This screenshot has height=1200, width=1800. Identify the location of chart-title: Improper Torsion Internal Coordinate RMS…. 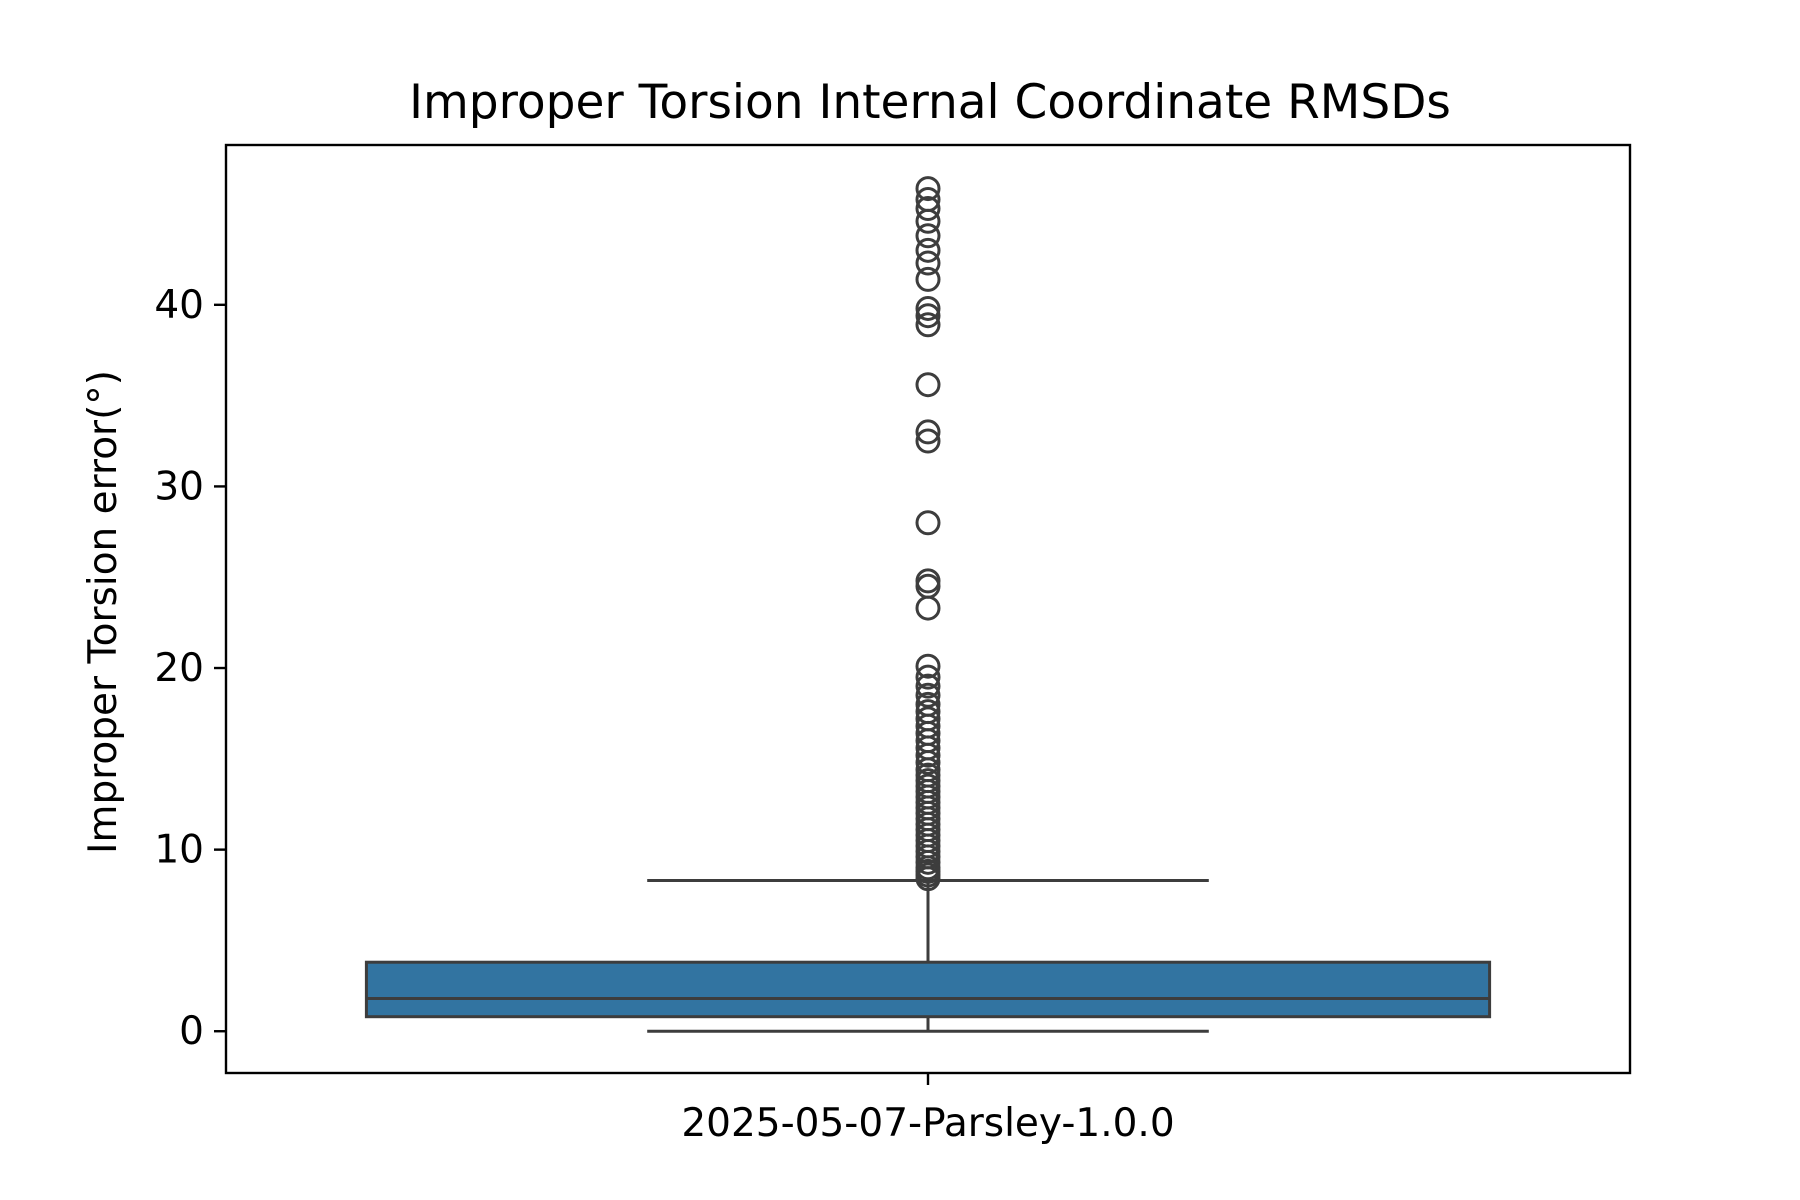
(930, 102).